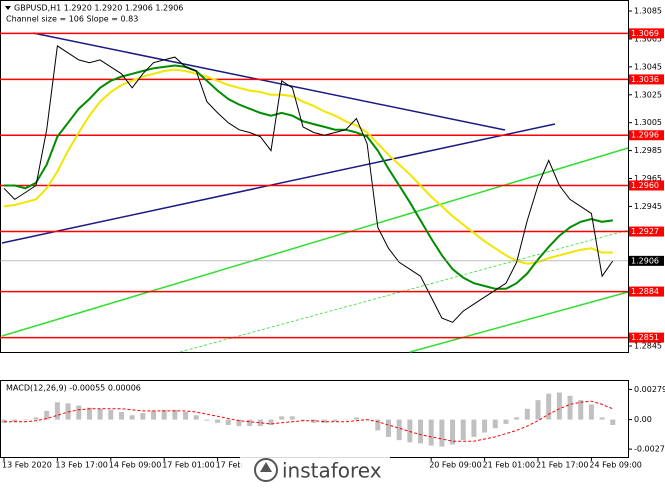  I want to click on y-tick-label: -0.00273, so click(649, 449).